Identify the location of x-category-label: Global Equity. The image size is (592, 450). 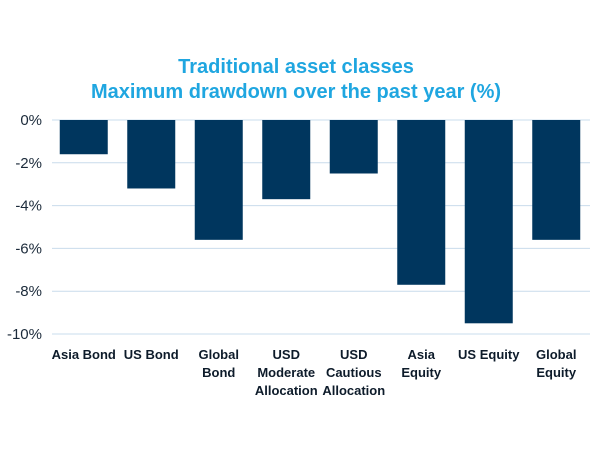
(556, 363).